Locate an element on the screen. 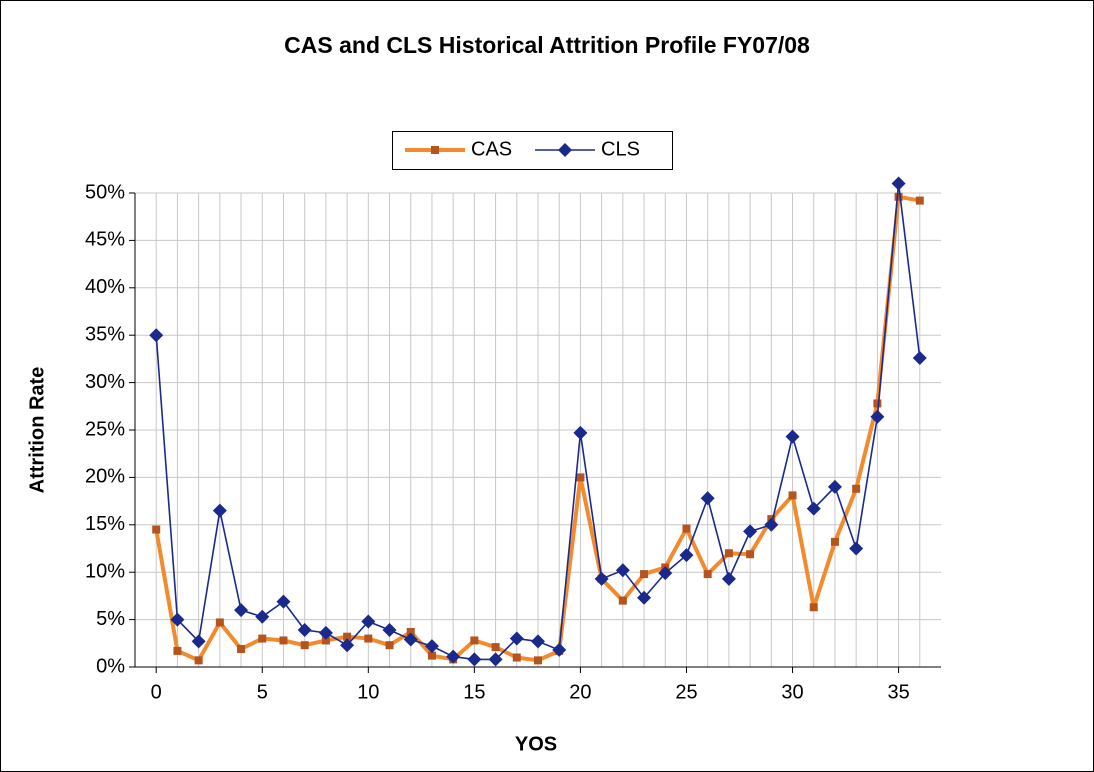  x-axis-label: YOS is located at coordinates (536, 744).